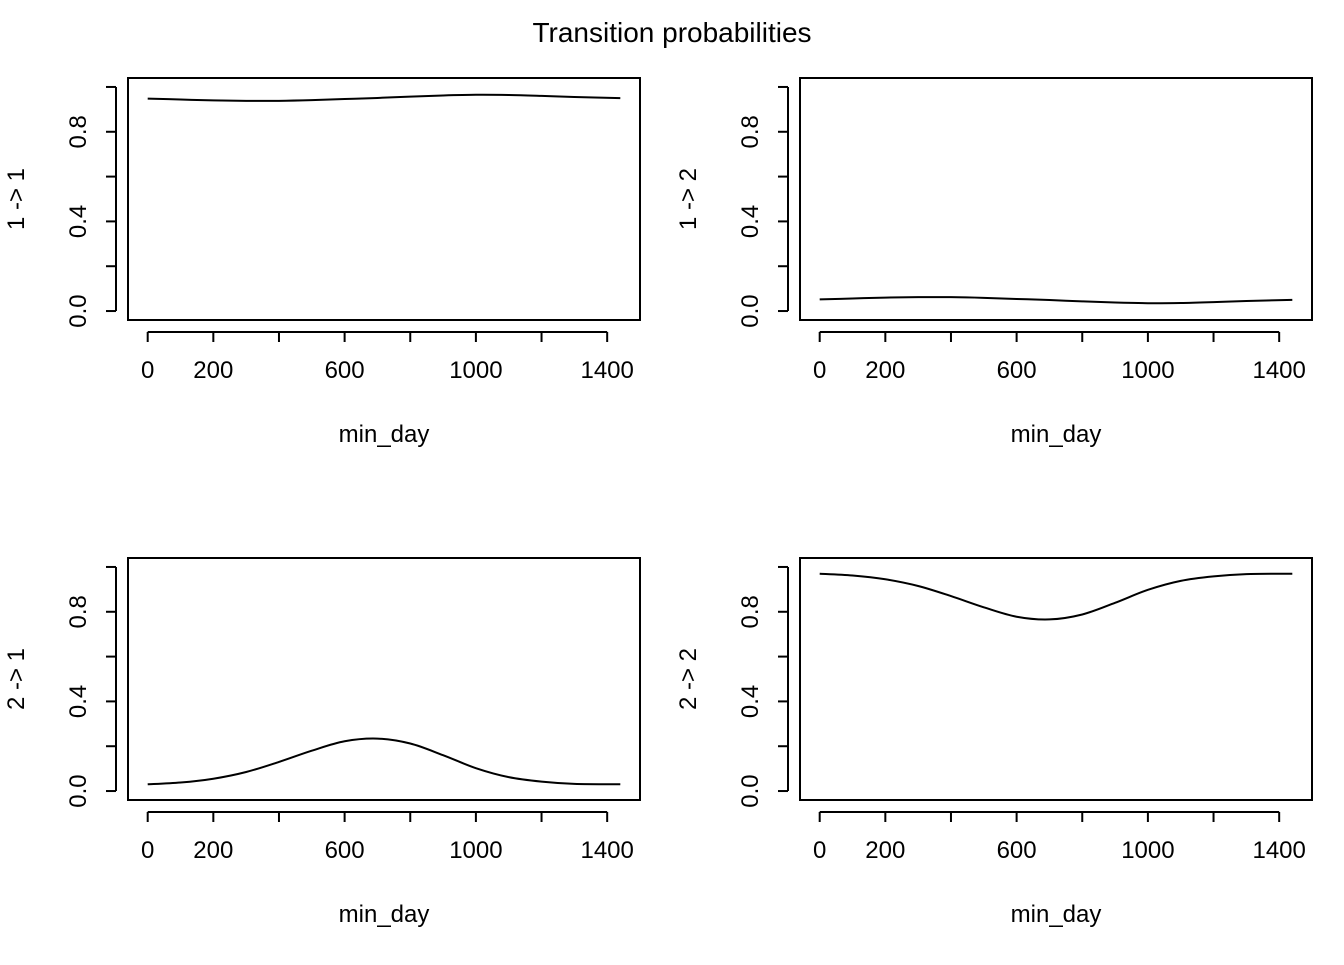  I want to click on figure-title: Transition probabilities, so click(671, 32).